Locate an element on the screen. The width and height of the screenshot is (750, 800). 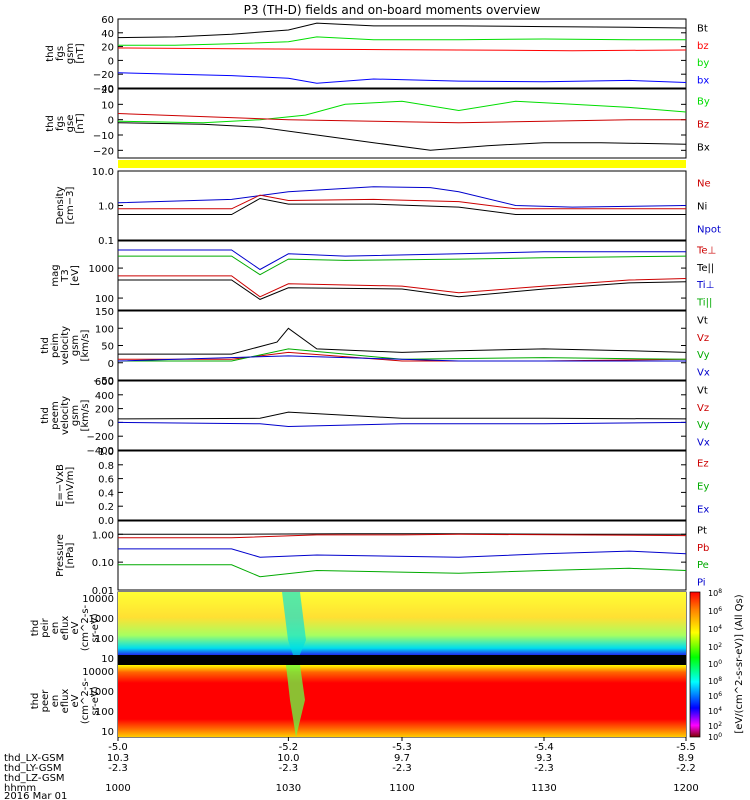
series-line-vy is located at coordinates (402, 355).